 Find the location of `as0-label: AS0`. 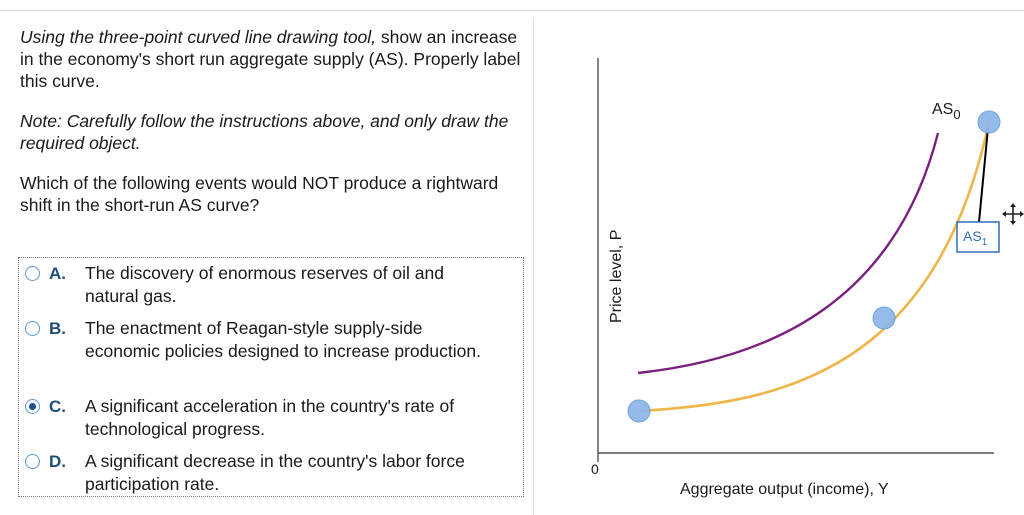

as0-label: AS0 is located at coordinates (946, 111).